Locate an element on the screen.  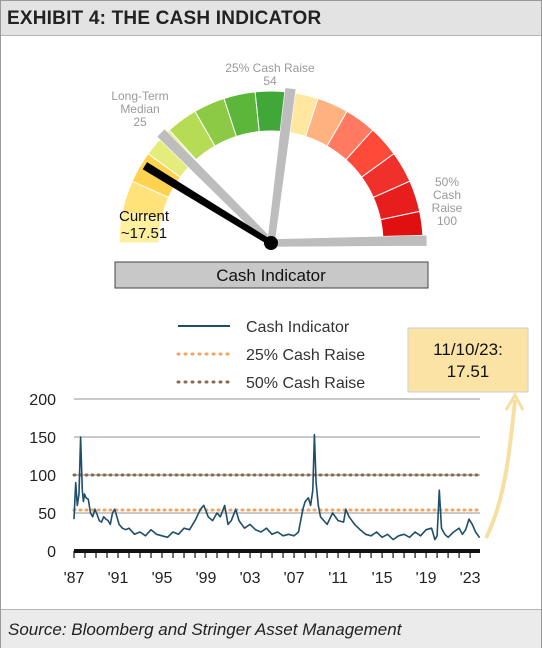
title-bar: EXHIBIT 4: THE CASH INDICATOR is located at coordinates (271, 18).